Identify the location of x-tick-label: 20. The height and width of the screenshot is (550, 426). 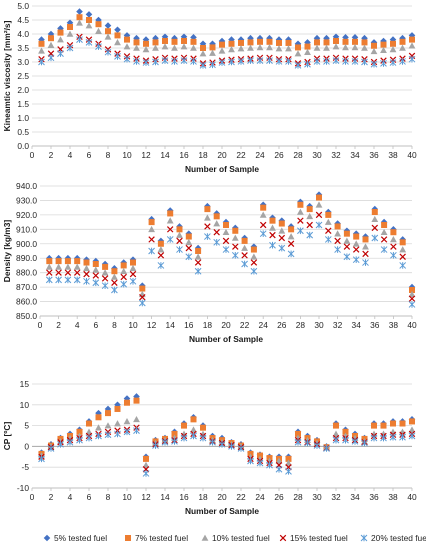
(226, 325).